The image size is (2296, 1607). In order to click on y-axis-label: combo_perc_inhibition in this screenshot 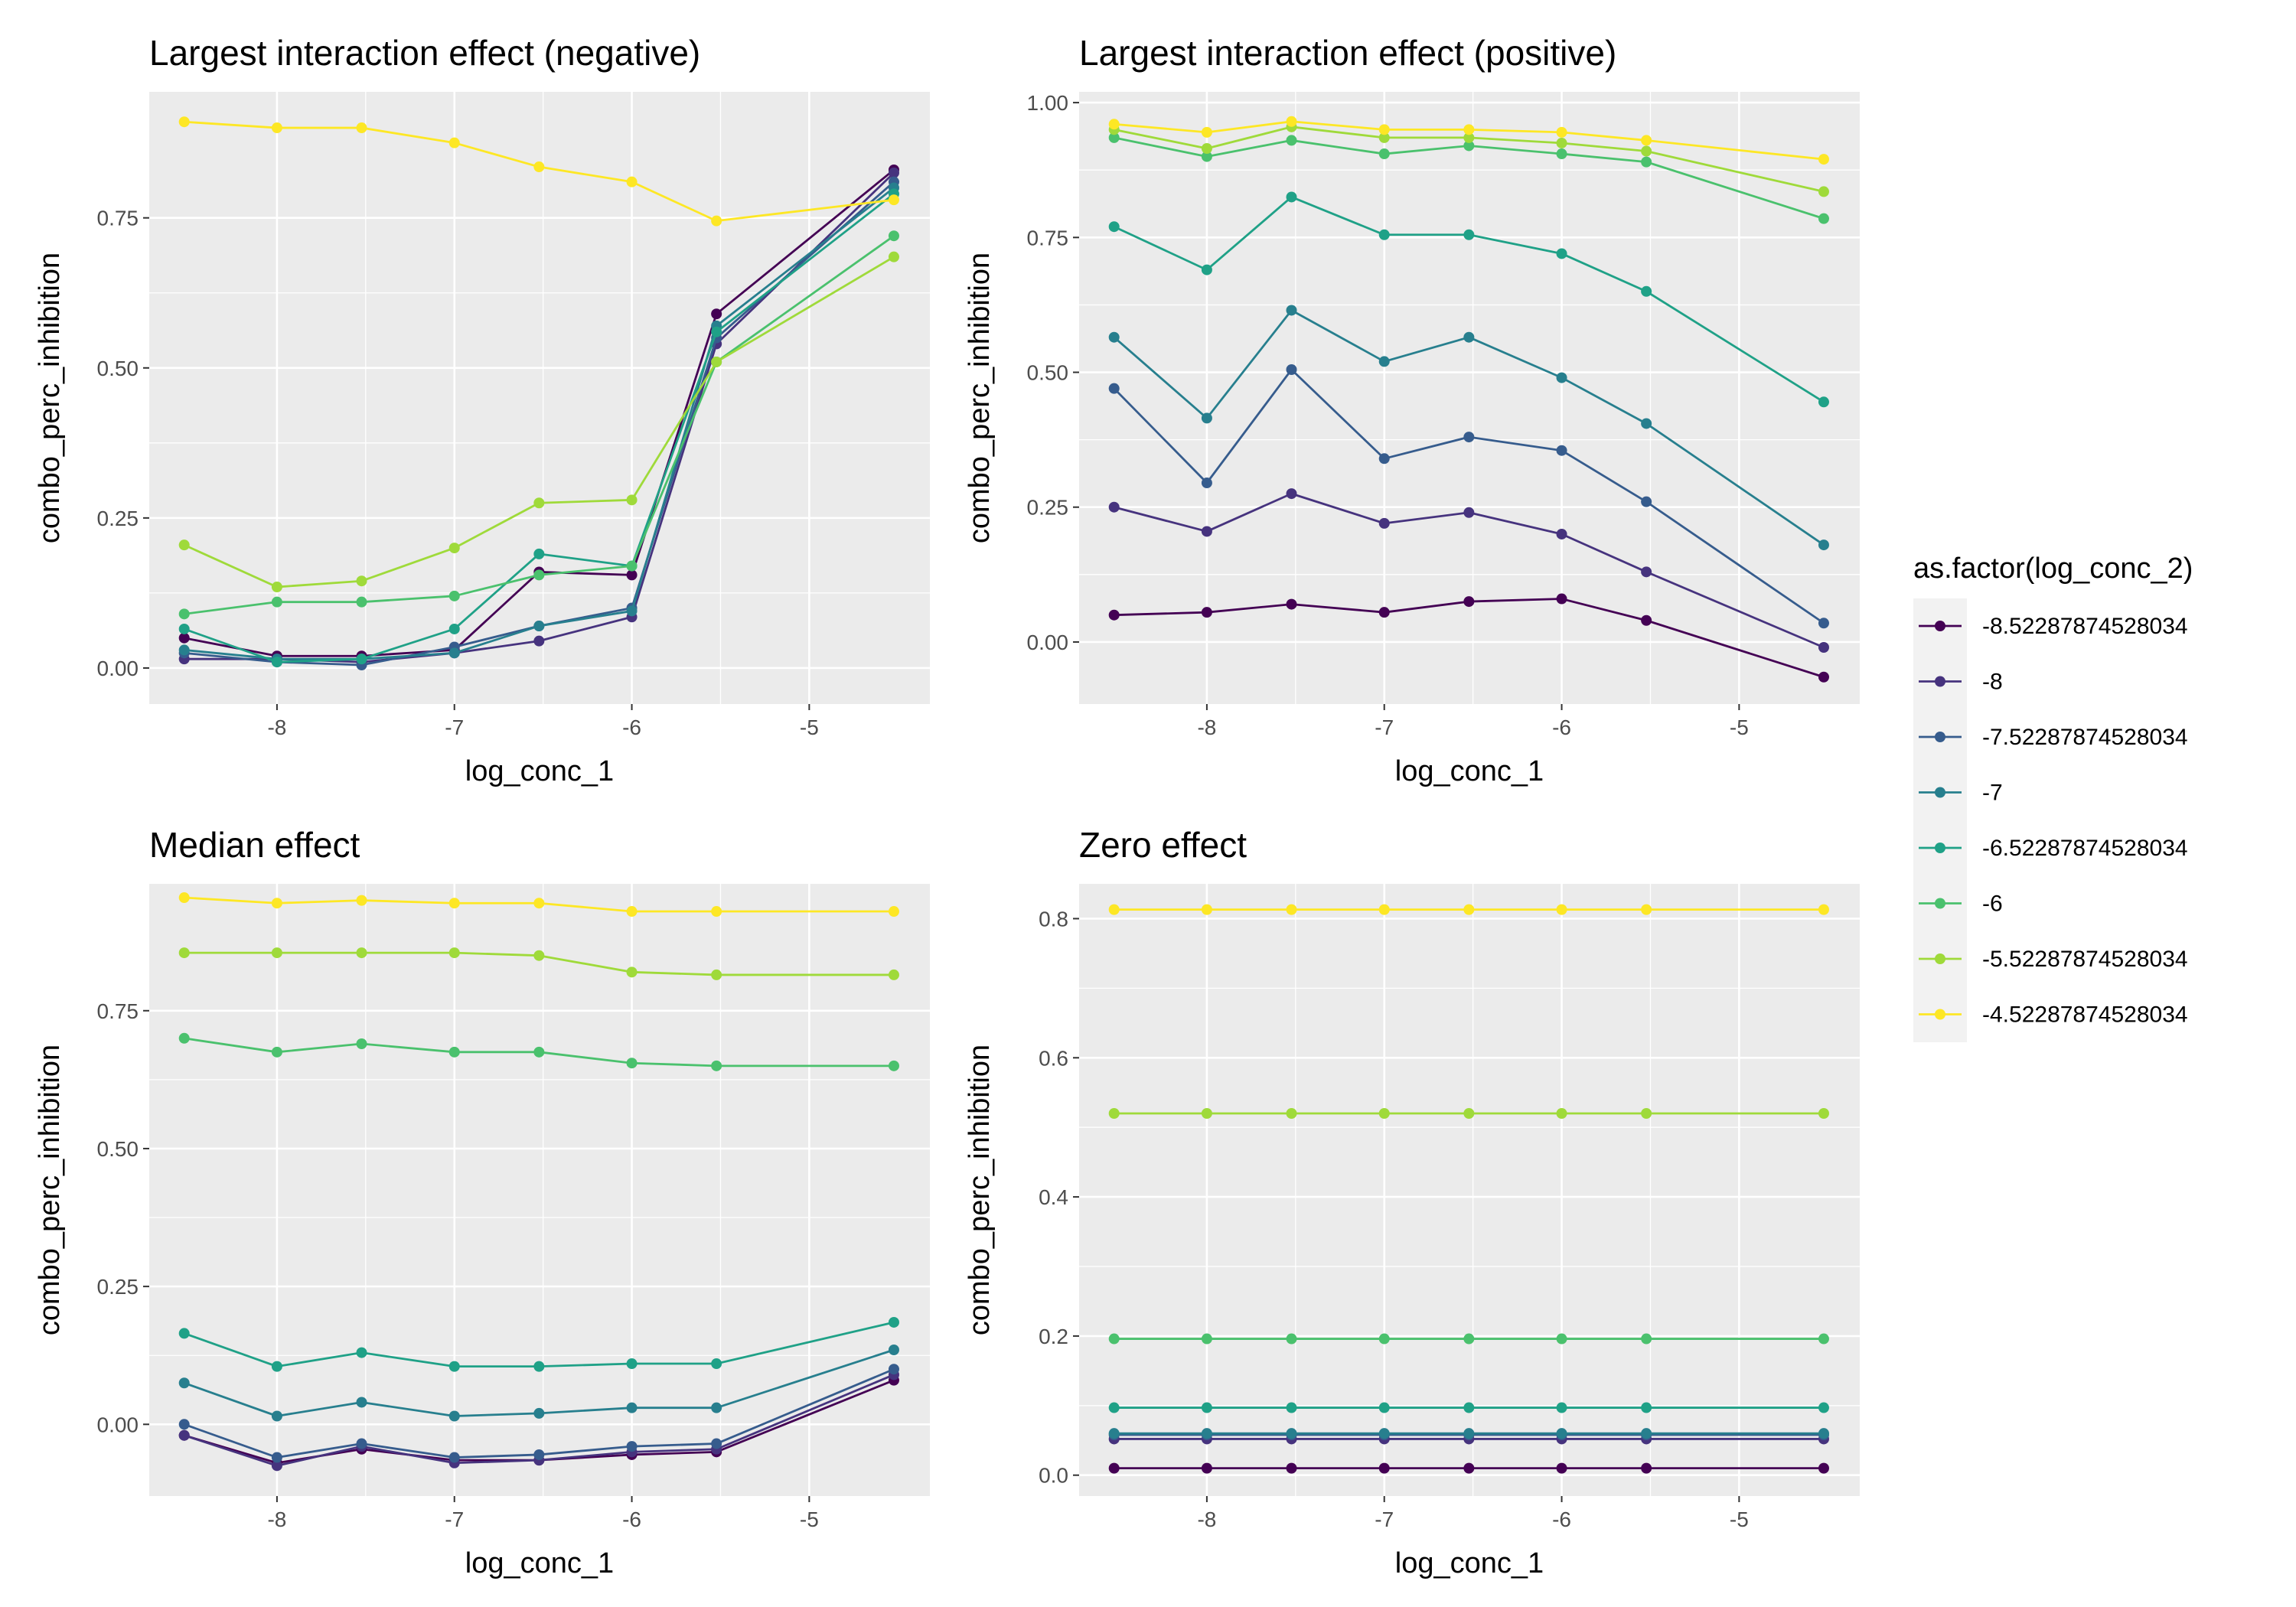, I will do `click(50, 1190)`.